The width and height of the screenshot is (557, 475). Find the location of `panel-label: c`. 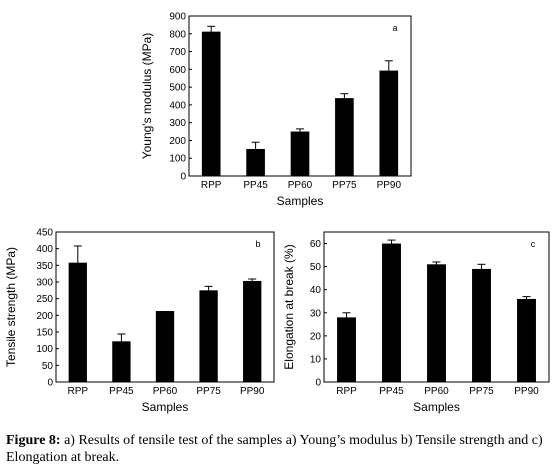

panel-label: c is located at coordinates (533, 244).